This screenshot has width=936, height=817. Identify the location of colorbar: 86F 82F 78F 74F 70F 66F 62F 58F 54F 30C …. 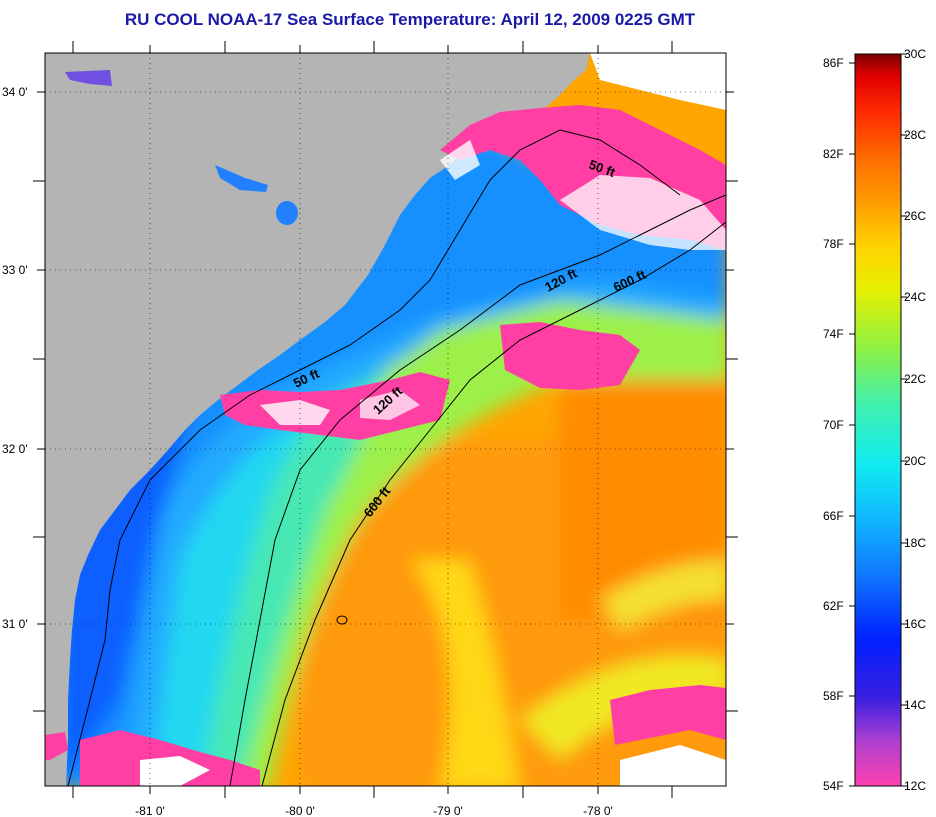
(874, 420).